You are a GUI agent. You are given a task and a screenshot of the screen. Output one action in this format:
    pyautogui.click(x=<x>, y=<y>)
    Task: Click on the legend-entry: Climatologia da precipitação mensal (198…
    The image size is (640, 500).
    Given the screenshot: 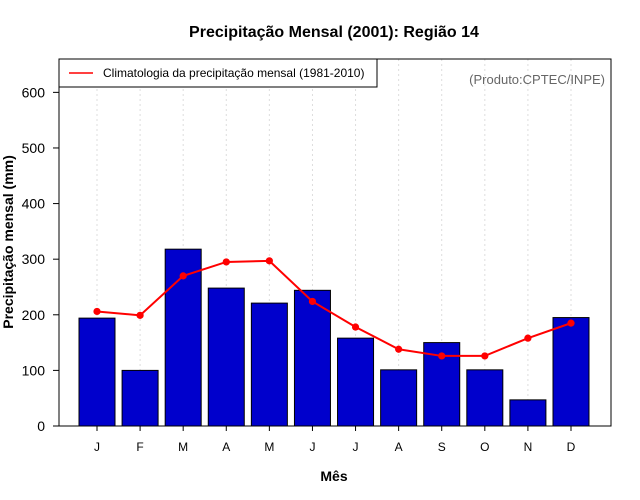 What is the action you would take?
    pyautogui.click(x=233, y=73)
    